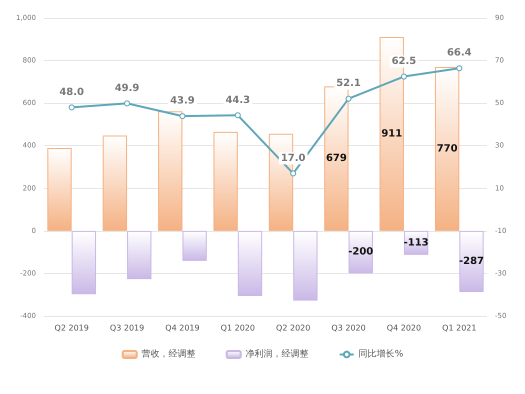  I want to click on legend-label: 净利润，经调整, so click(277, 354).